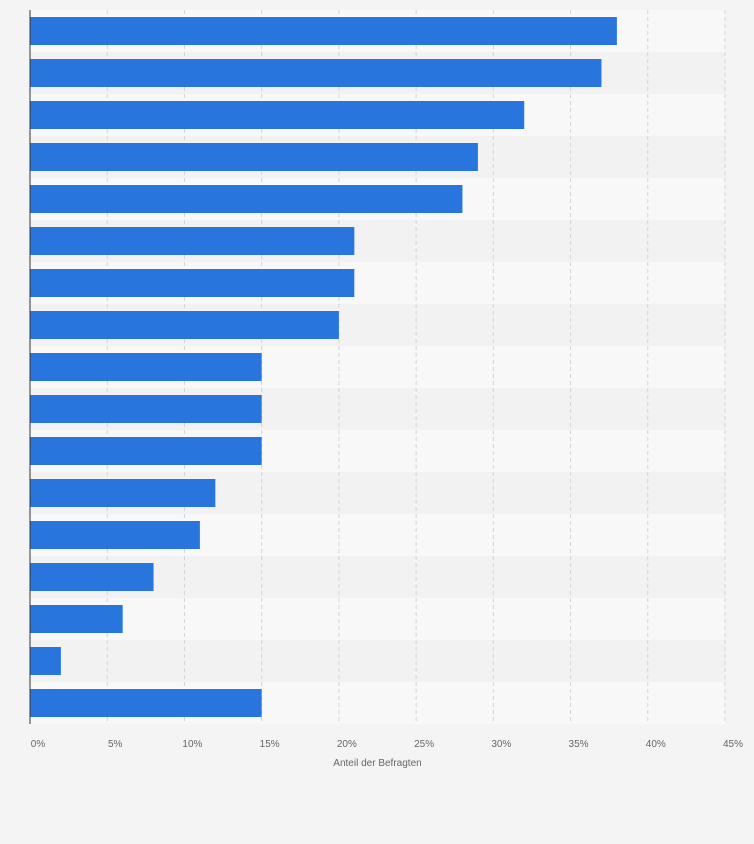  Describe the element at coordinates (38, 744) in the screenshot. I see `x-tick-label: 0%` at that location.